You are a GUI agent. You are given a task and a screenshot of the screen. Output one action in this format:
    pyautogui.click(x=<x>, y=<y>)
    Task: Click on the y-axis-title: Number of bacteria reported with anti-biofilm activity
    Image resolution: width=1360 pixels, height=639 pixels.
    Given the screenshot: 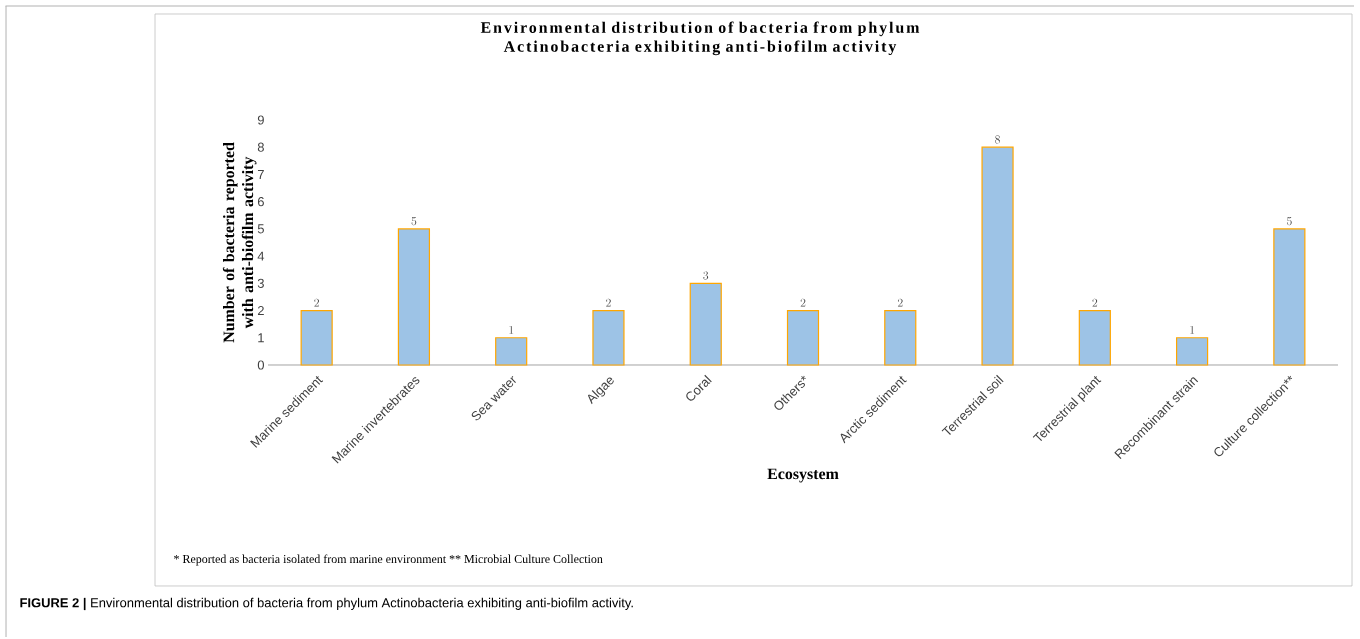 What is the action you would take?
    pyautogui.click(x=239, y=242)
    